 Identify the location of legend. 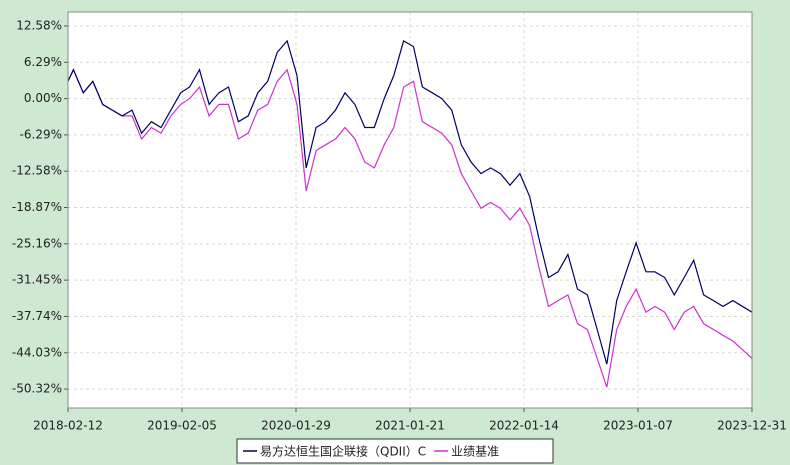
(395, 451).